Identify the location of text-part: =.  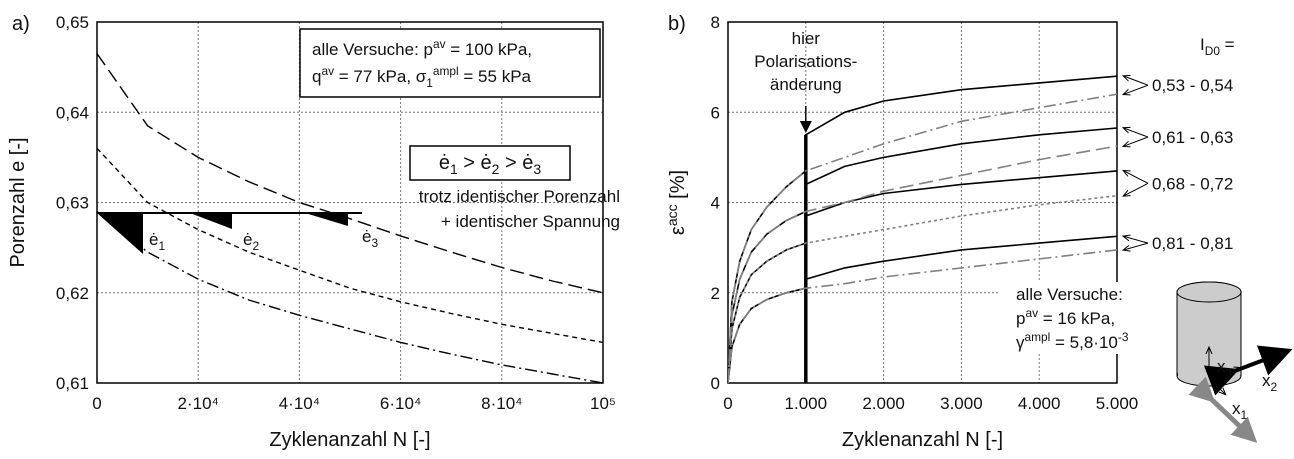
(1227, 44).